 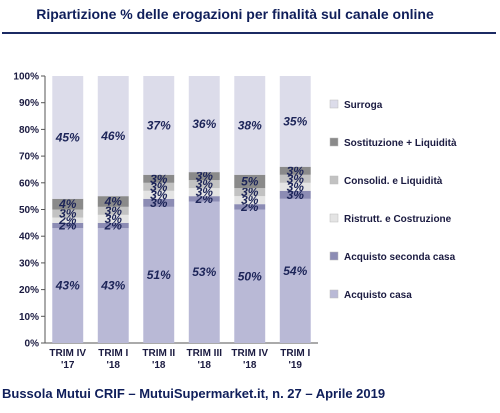 What do you see at coordinates (29, 157) in the screenshot?
I see `y-tick-label: 70%` at bounding box center [29, 157].